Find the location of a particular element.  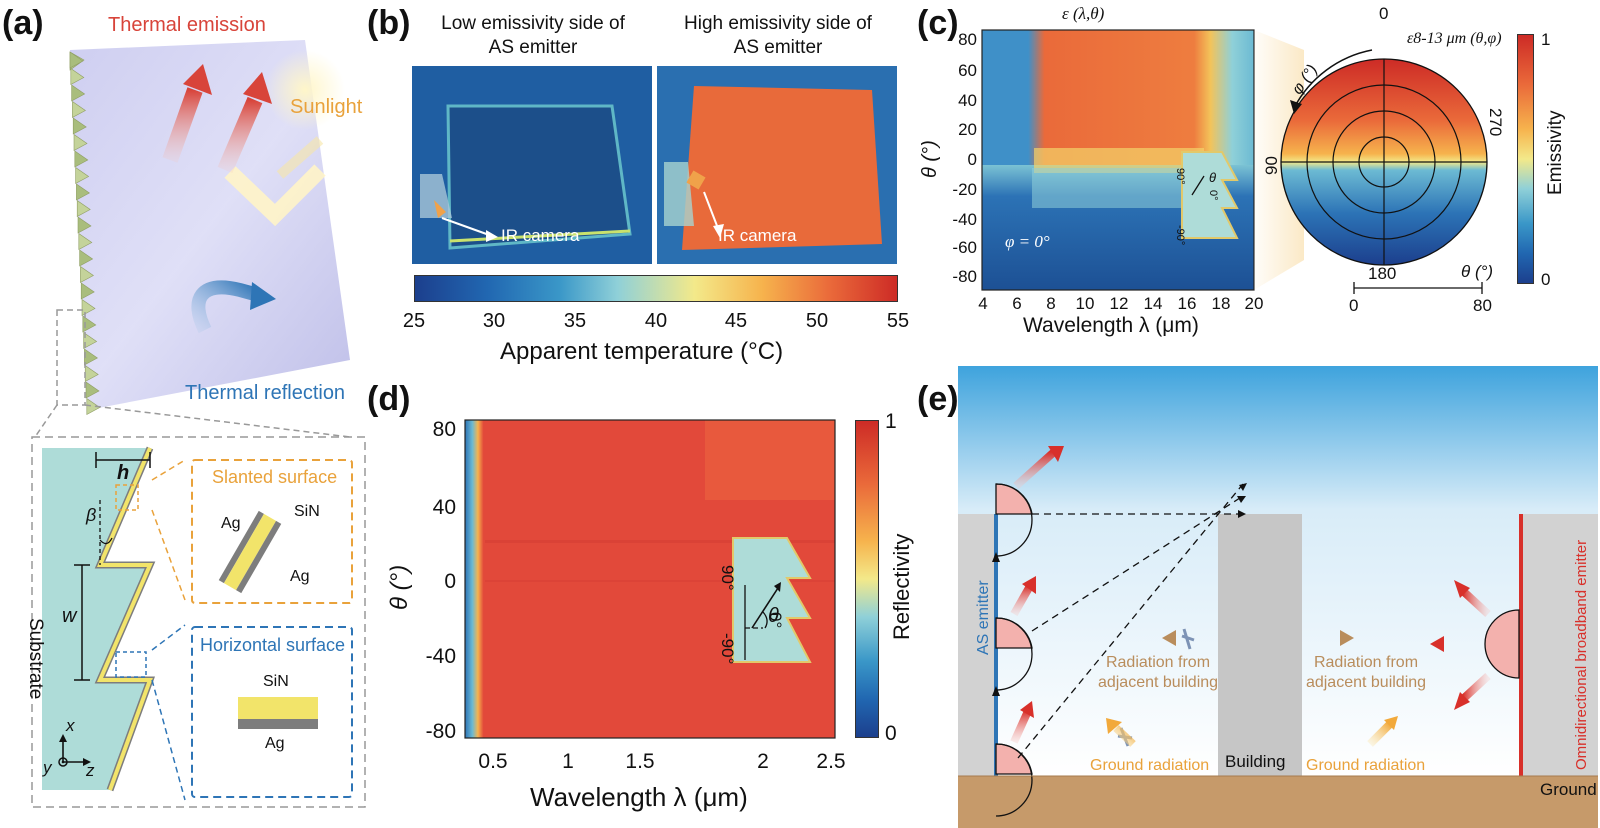

radiation-right-label: Radiation from adjacent building is located at coordinates (1366, 673).